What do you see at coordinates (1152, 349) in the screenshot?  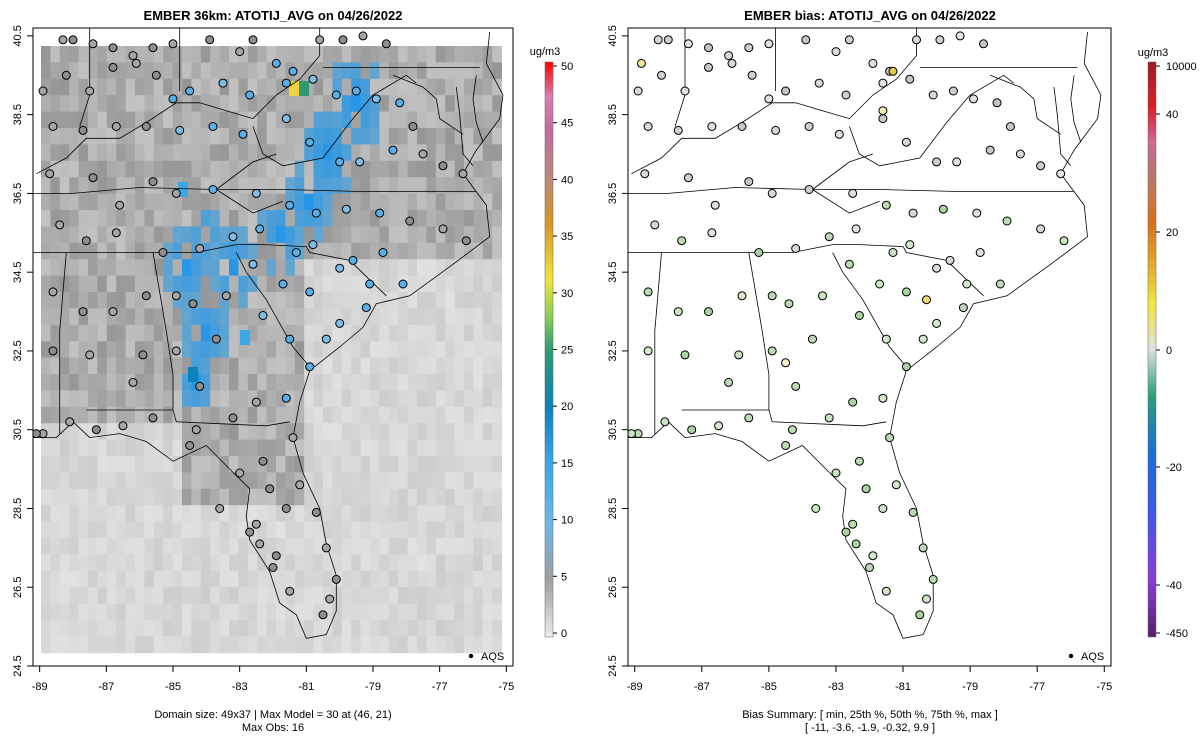 I see `right-colorbar-gradient` at bounding box center [1152, 349].